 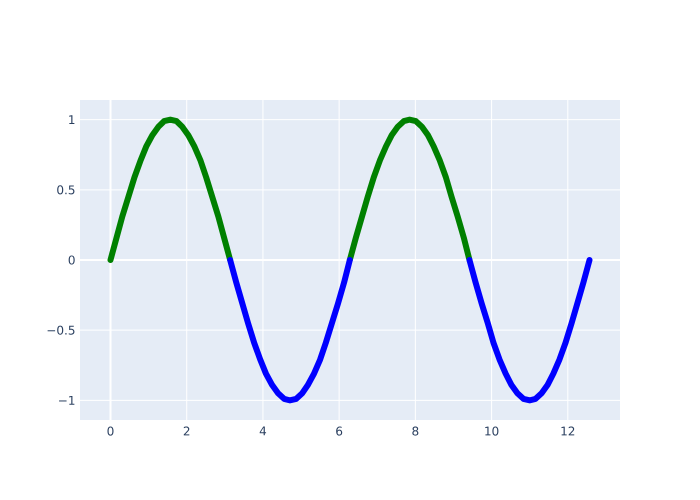 I want to click on x-tick-label: 8, so click(x=415, y=431).